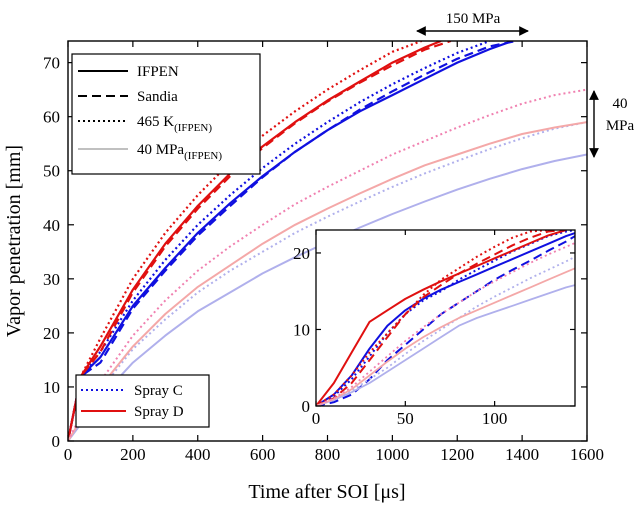  Describe the element at coordinates (56, 441) in the screenshot. I see `main-y-tick-label: 0` at that location.